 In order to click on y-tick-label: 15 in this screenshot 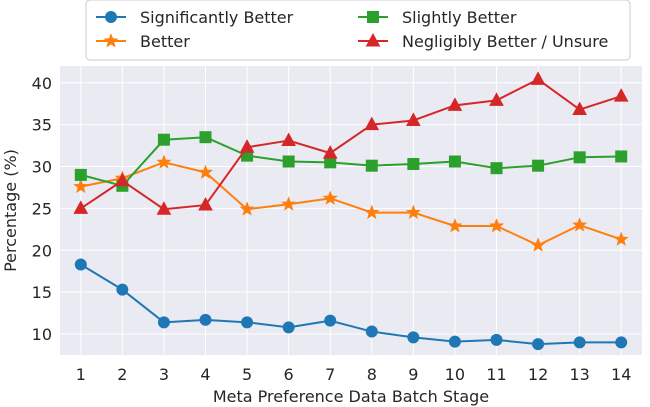, I will do `click(42, 292)`.